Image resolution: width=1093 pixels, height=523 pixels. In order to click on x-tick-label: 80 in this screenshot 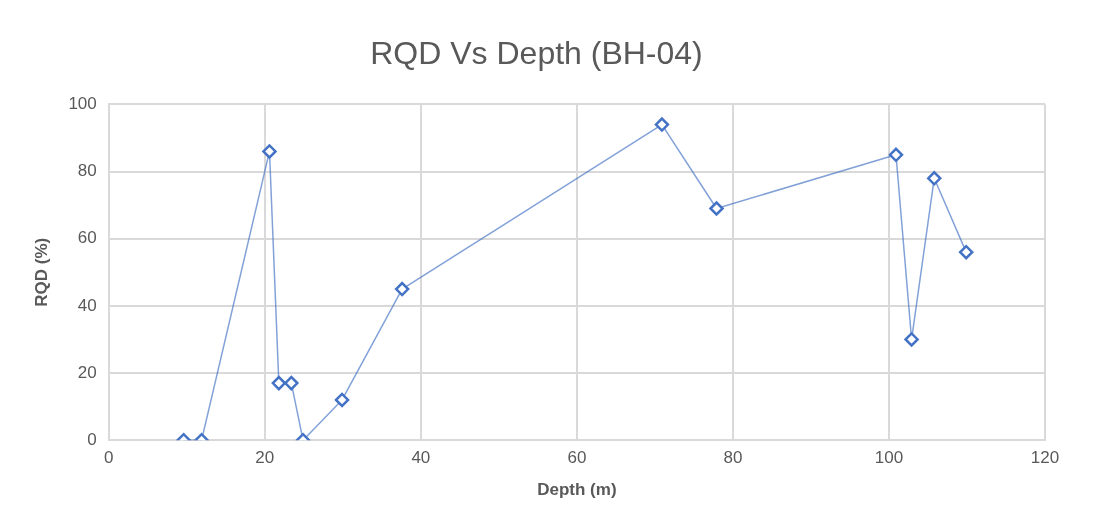, I will do `click(733, 458)`.